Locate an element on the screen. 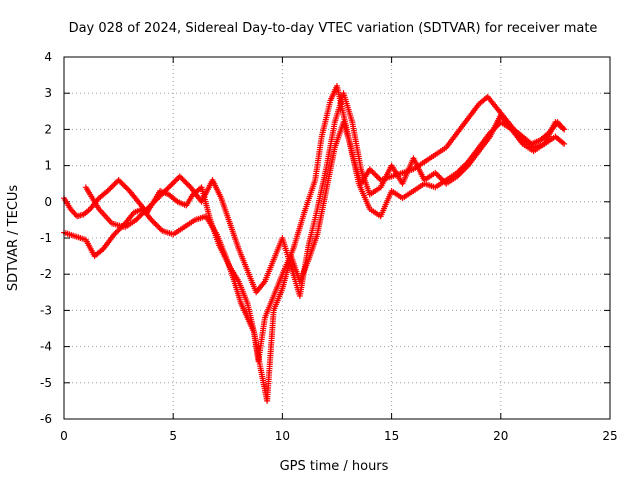 Image resolution: width=640 pixels, height=480 pixels. y-tick-label: -6 is located at coordinates (46, 419).